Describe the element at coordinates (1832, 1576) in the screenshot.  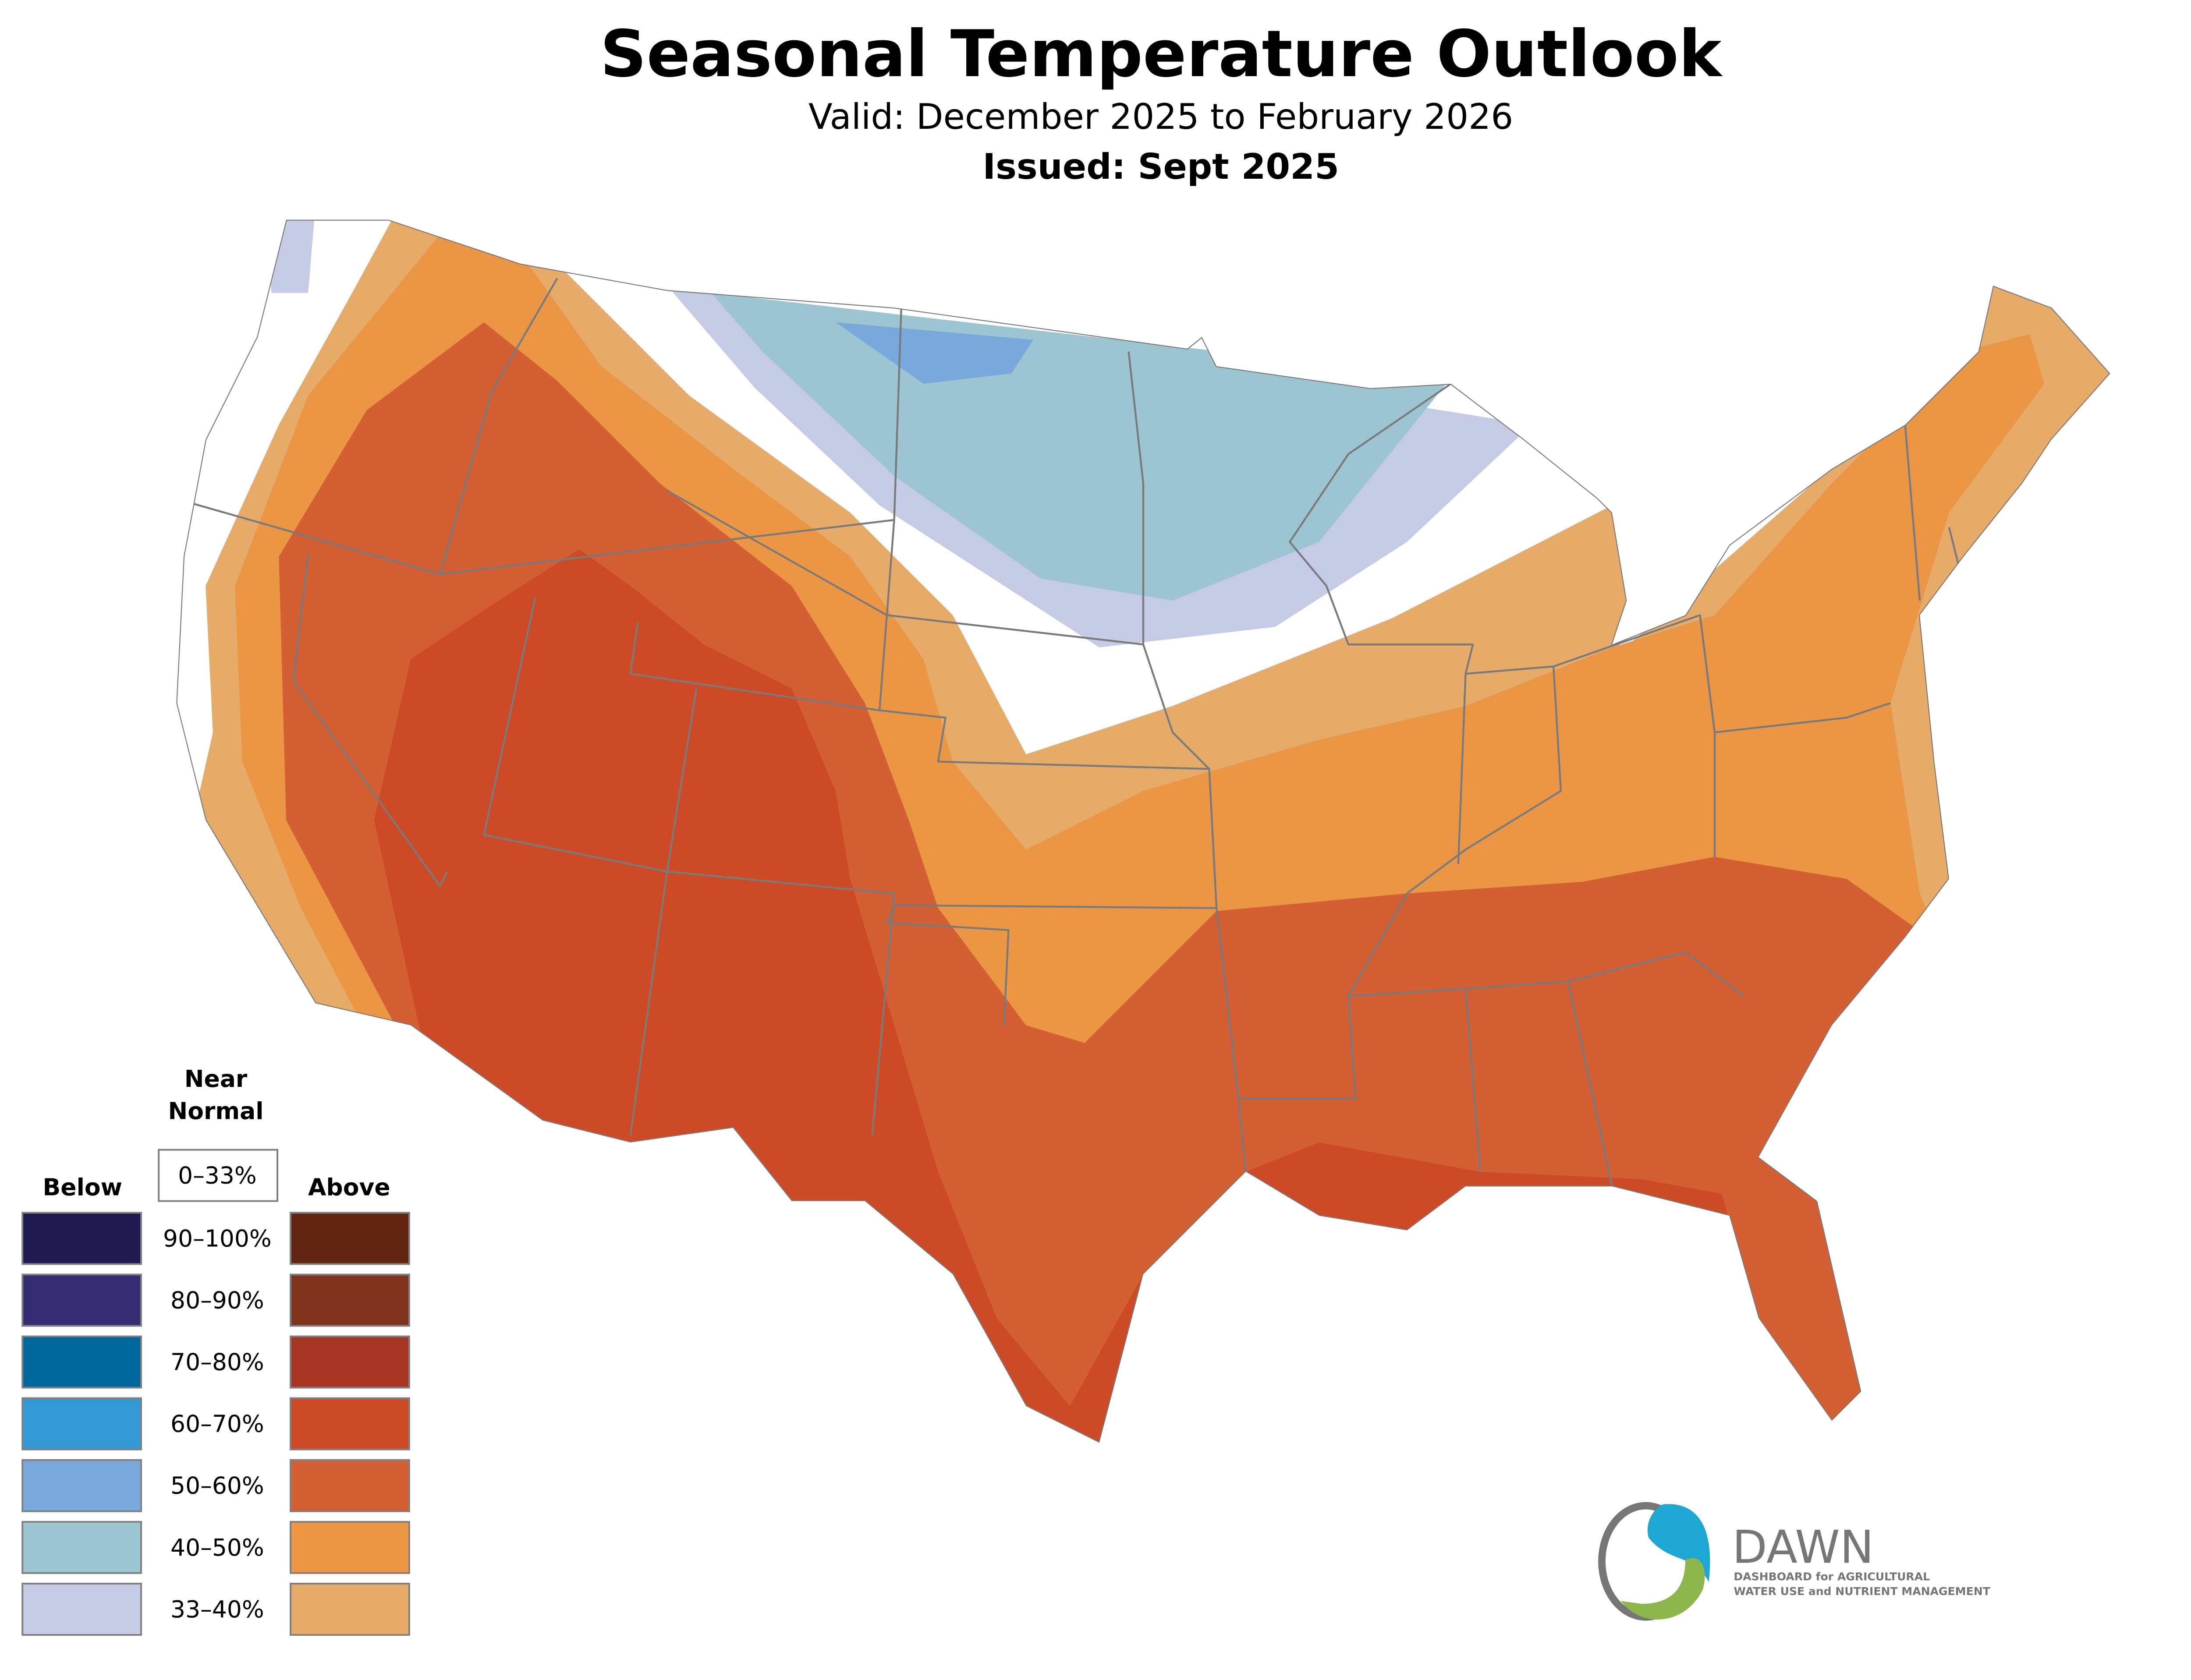
I see `logo-tagline-1: DASHBOARD for AGRICULTURAL` at that location.